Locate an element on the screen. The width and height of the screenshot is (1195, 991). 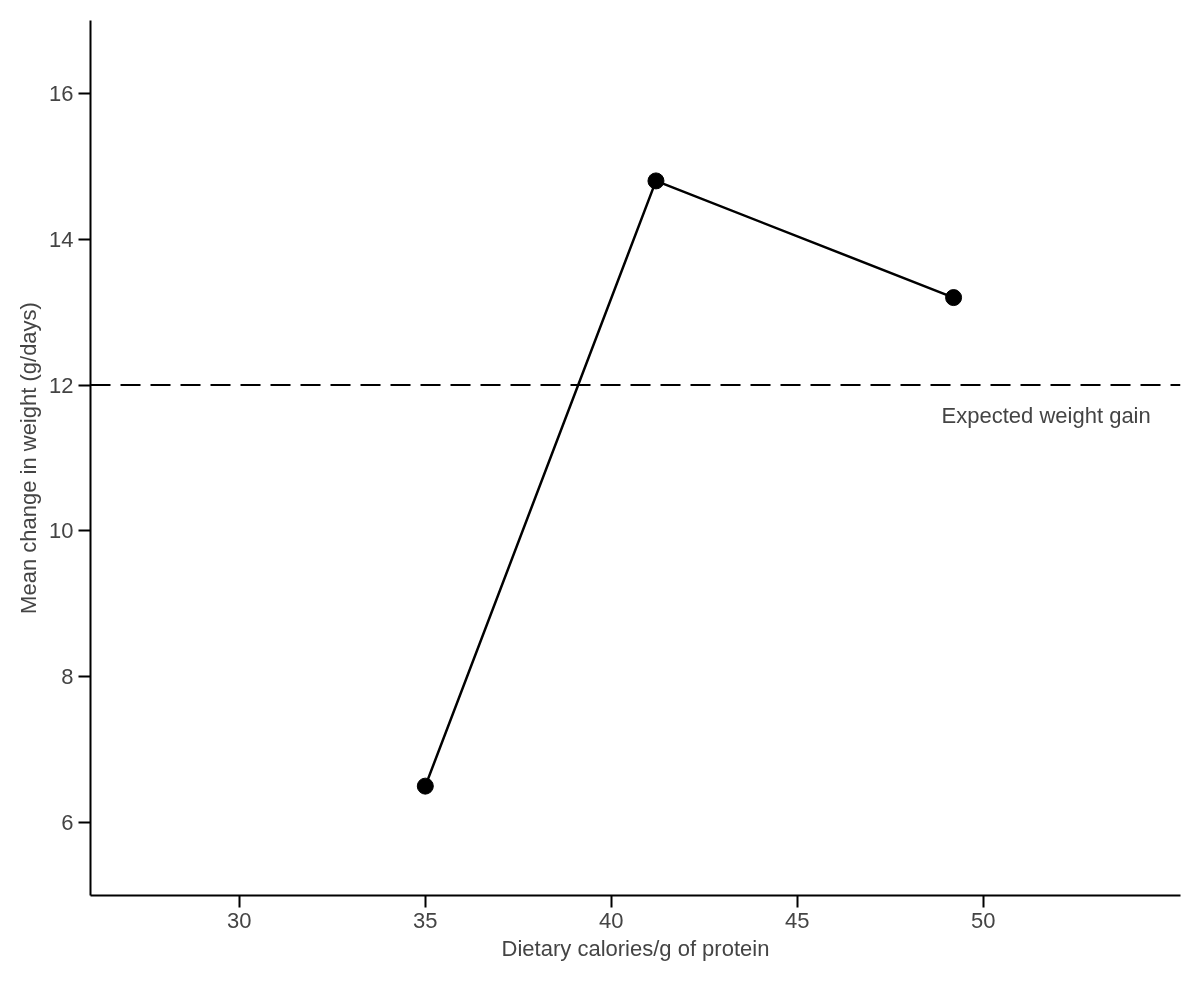
ref-line-label: Expected weight gain is located at coordinates (1046, 416).